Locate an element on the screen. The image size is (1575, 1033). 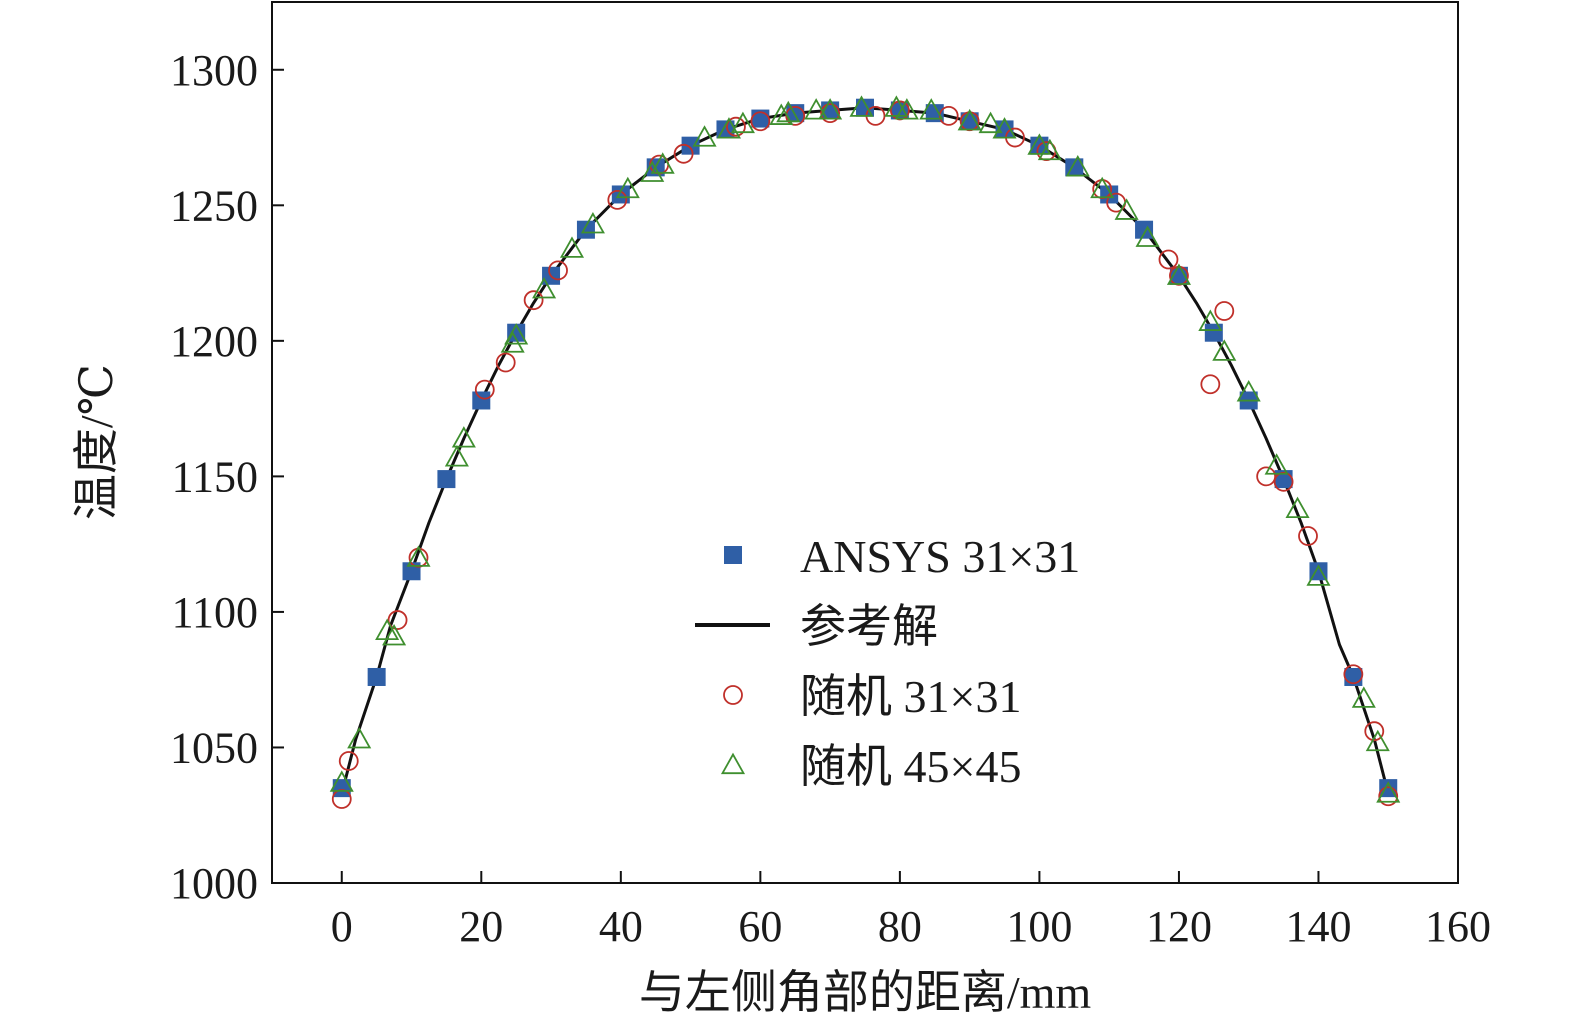
y-tick-label: 1250 is located at coordinates (214, 205).